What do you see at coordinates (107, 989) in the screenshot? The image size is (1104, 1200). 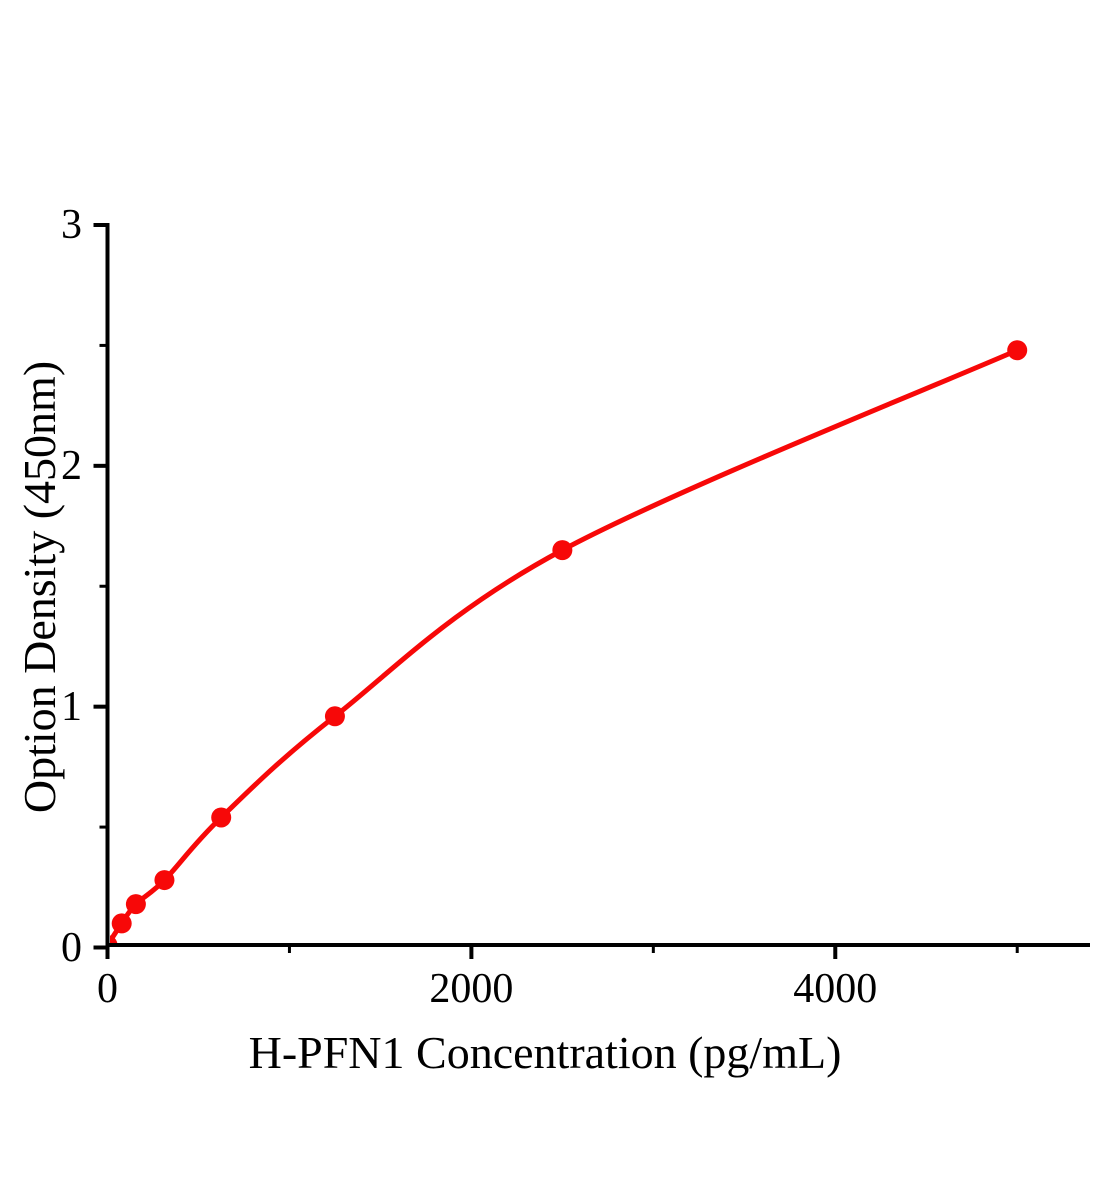 I see `x-tick-label: 0` at bounding box center [107, 989].